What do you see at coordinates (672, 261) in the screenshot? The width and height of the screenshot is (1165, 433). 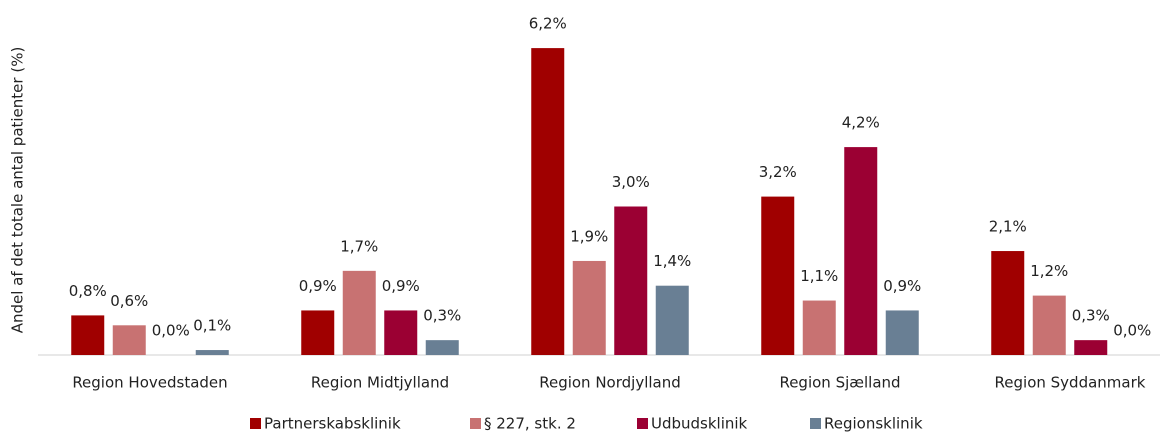 I see `value-label: 1,4%` at bounding box center [672, 261].